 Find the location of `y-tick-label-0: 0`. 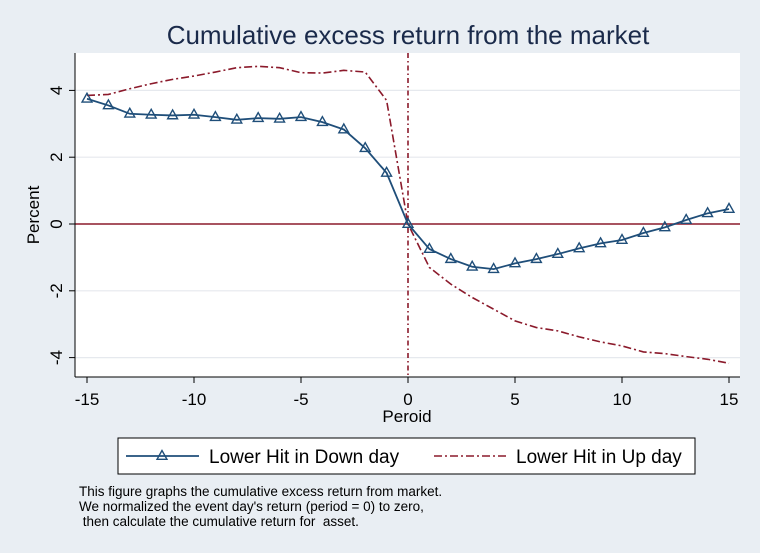

y-tick-label-0: 0 is located at coordinates (56, 223).